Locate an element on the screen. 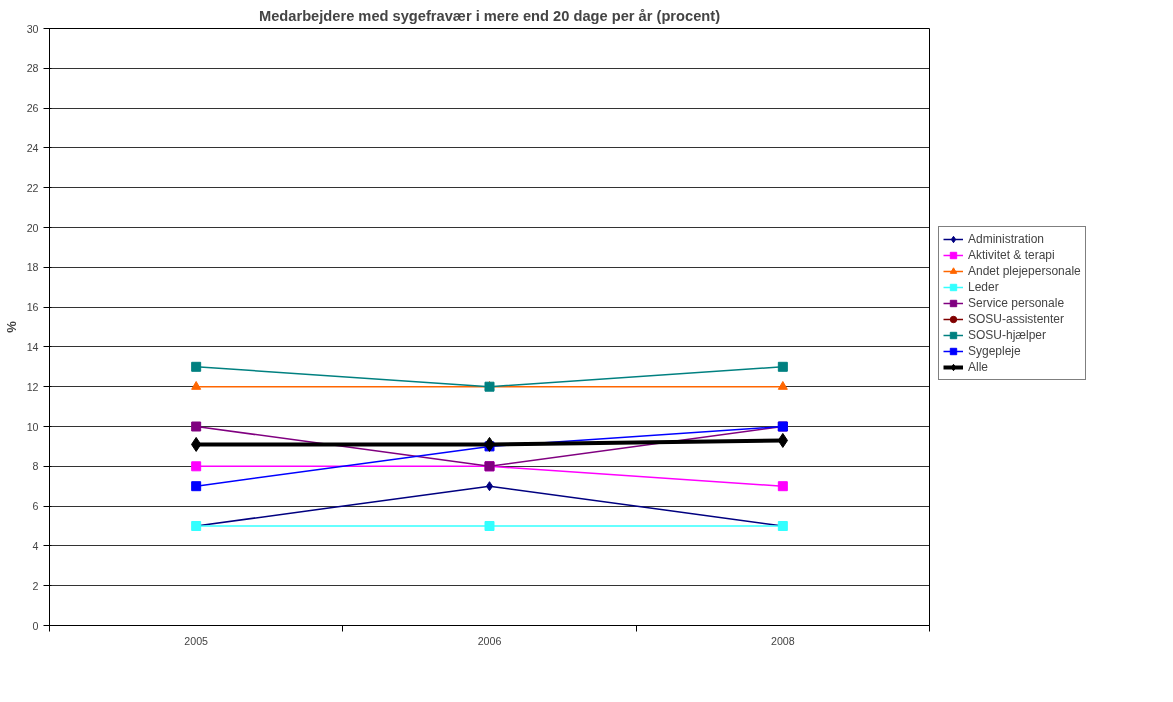 Image resolution: width=1173 pixels, height=702 pixels. y-tick-label: 8 is located at coordinates (35, 466).